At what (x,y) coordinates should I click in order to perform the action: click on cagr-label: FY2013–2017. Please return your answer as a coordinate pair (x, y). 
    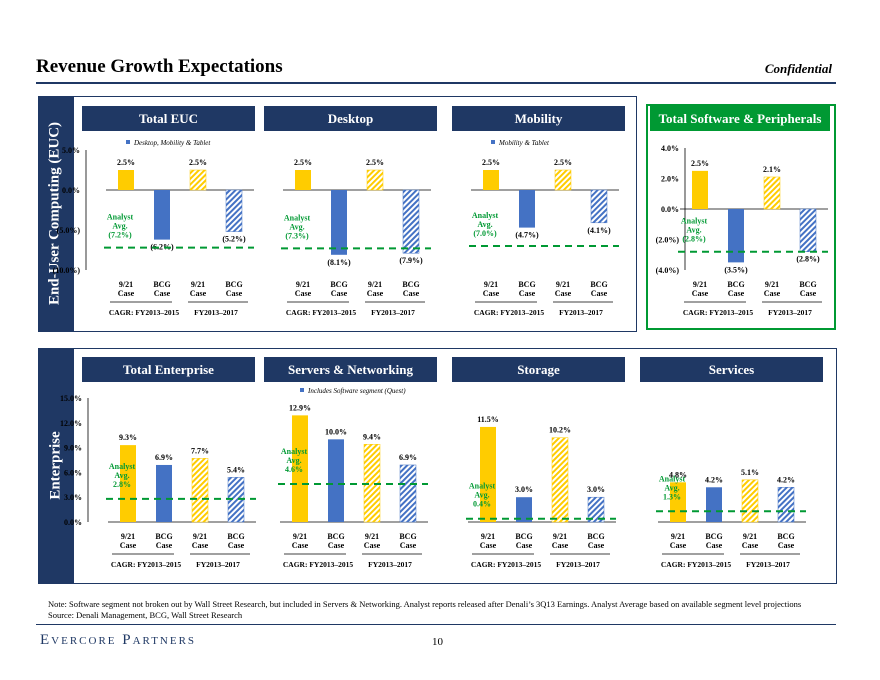
    Looking at the image, I should click on (216, 312).